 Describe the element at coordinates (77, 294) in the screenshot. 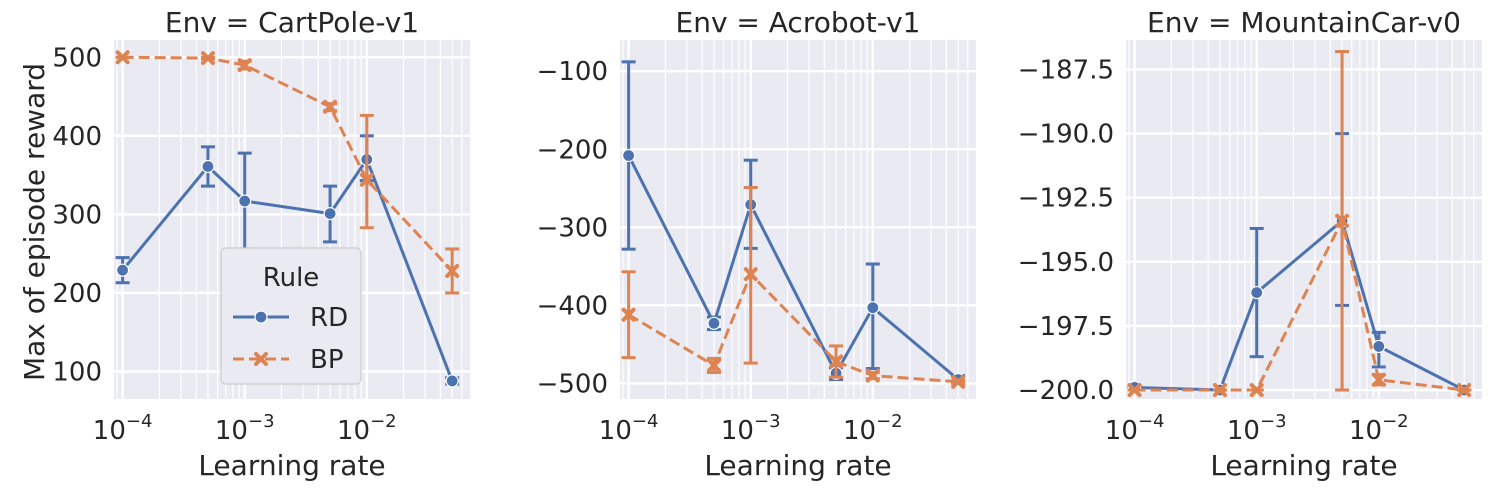

I see `y-tick-label: 200` at that location.